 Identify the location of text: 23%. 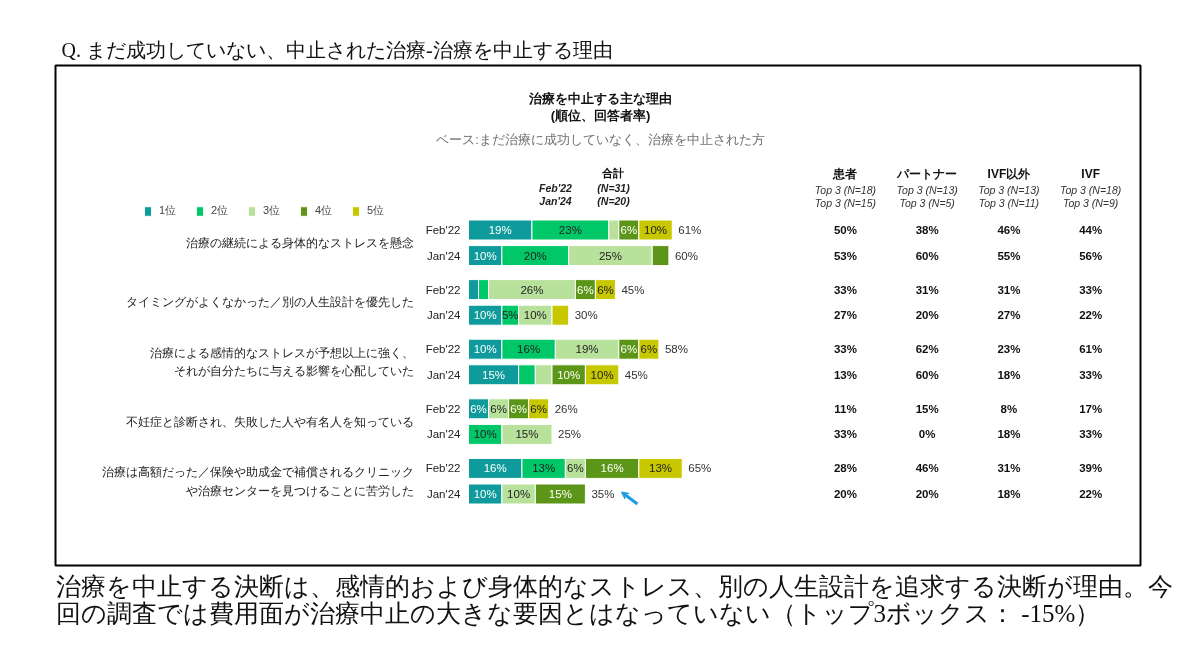
(1009, 349).